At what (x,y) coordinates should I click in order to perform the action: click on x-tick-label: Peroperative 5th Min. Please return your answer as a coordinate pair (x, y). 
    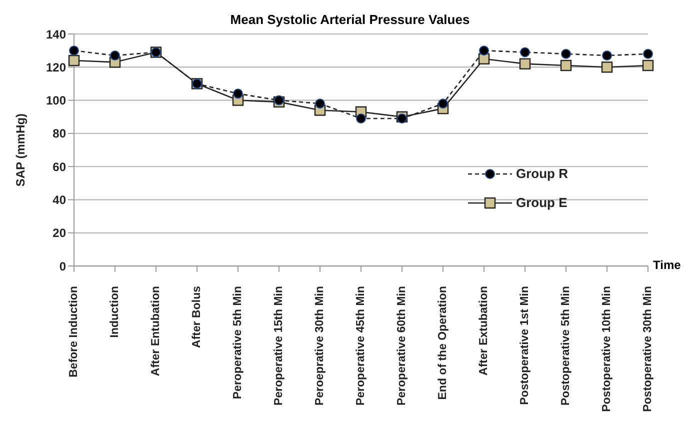
    Looking at the image, I should click on (238, 343).